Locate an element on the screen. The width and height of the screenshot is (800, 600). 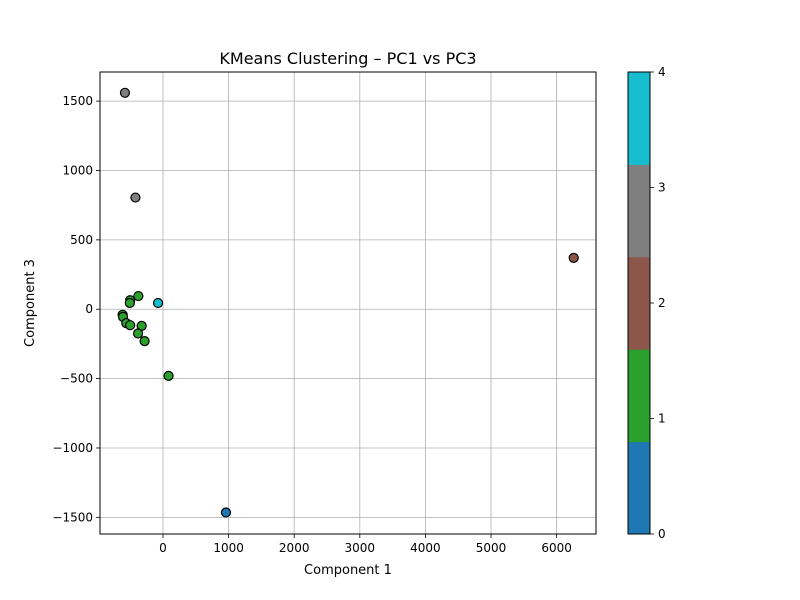
y-axis-ticks: −1500 −1000 −500 0 500 1000 1500 is located at coordinates (76, 309).